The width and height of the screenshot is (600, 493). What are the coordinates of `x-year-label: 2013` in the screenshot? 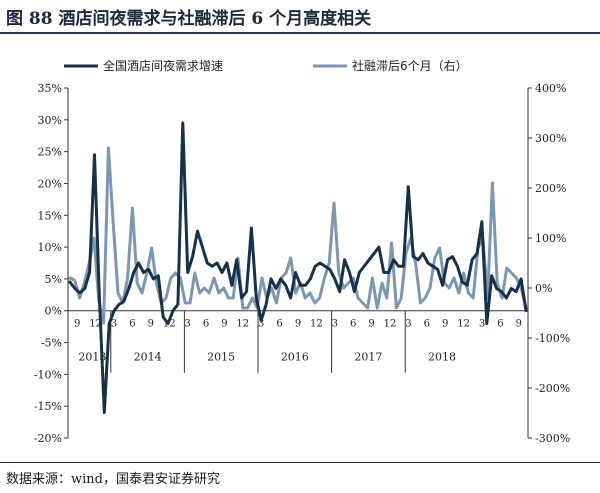 It's located at (92, 357).